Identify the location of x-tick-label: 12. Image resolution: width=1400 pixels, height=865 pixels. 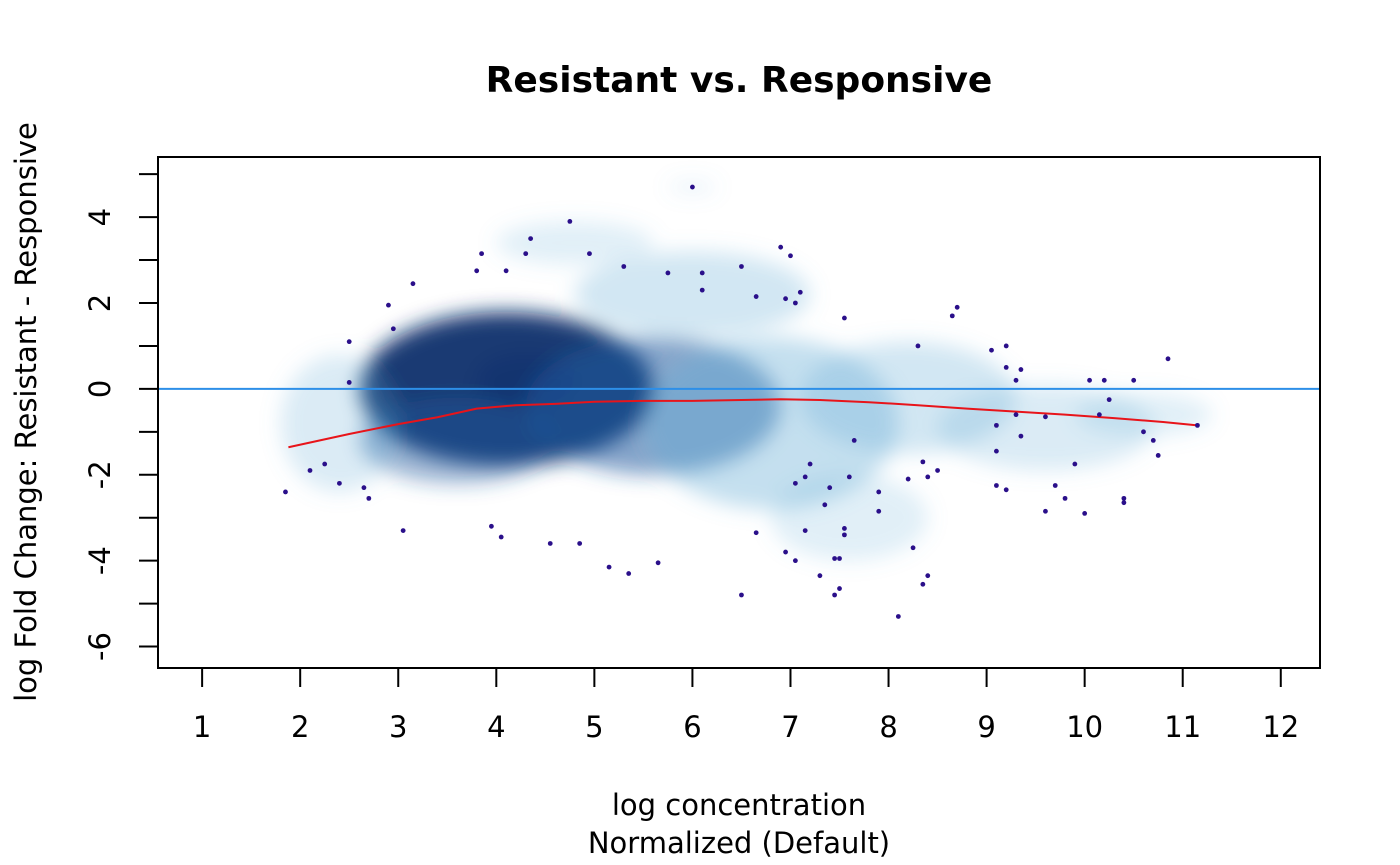
(1280, 727).